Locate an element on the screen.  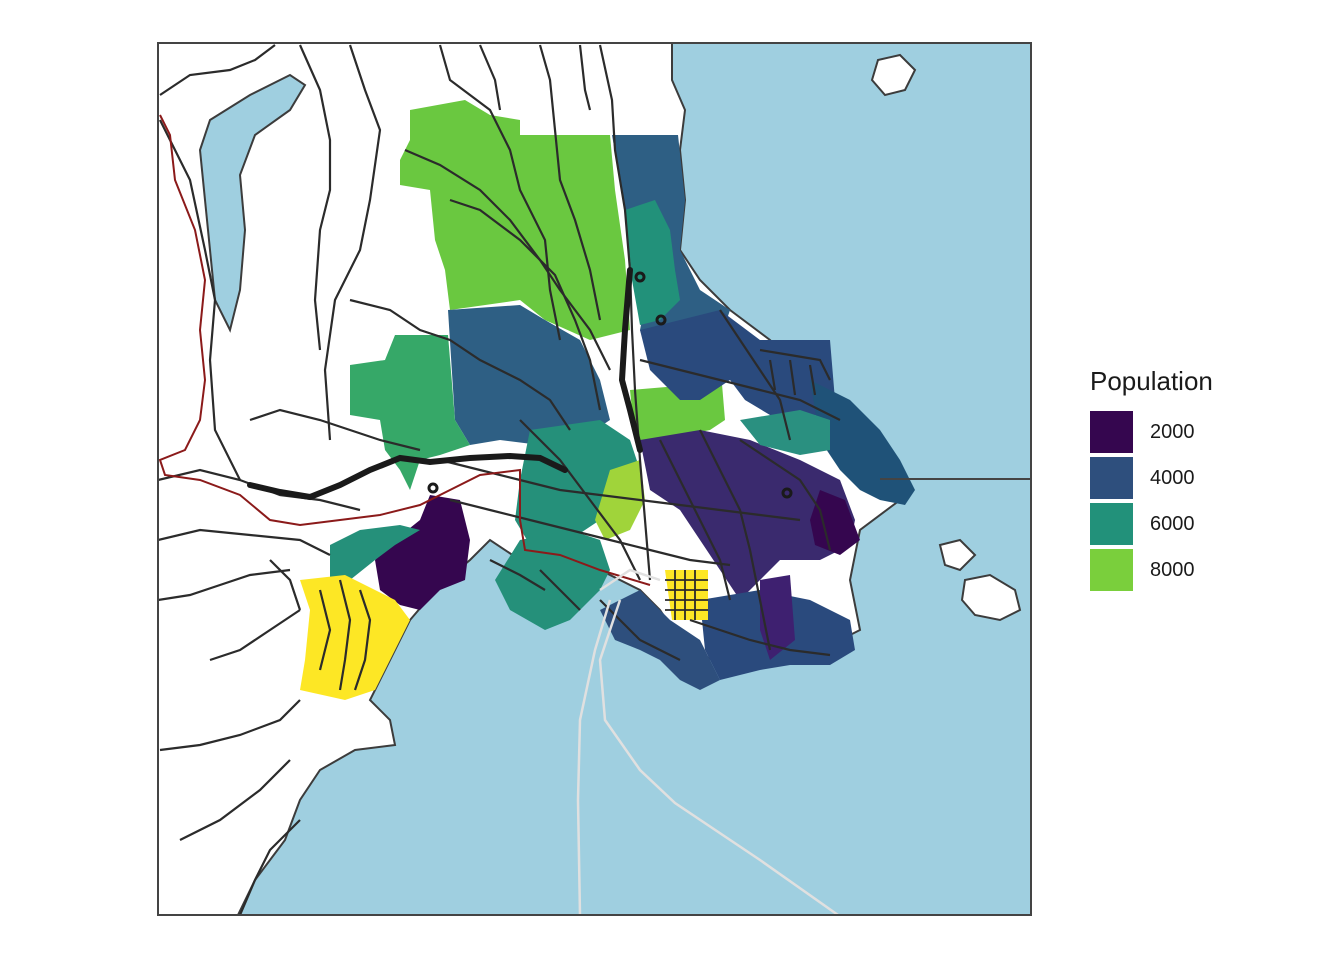
legend-item: 8000 is located at coordinates (1190, 570).